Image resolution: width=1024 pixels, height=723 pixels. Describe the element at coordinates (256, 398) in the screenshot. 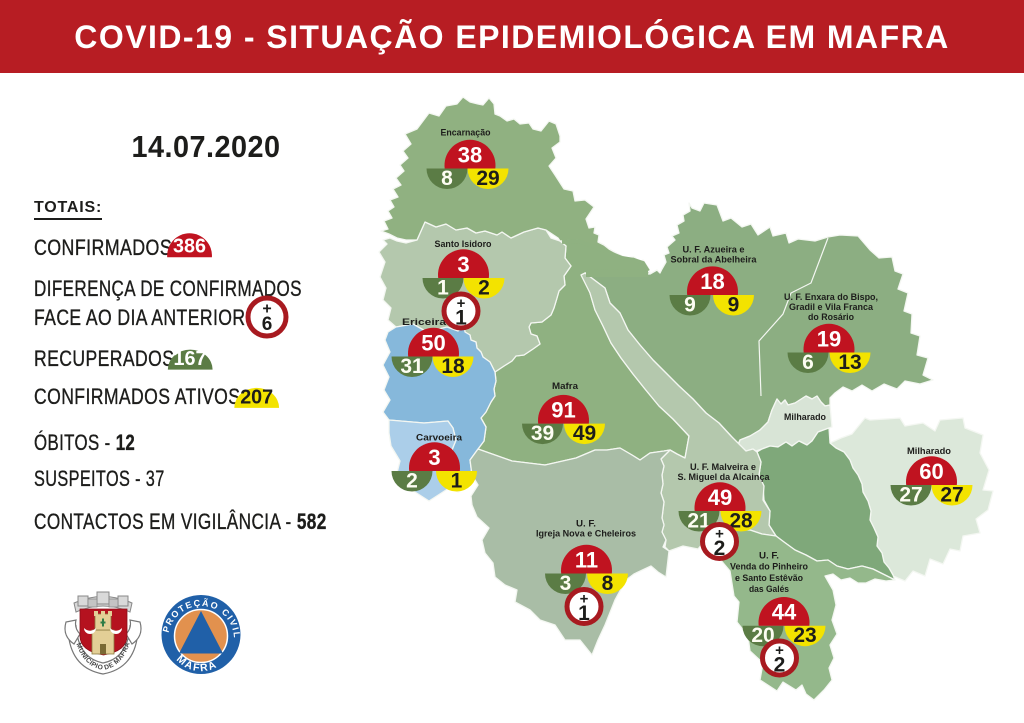

I see `svg-text: 207` at that location.